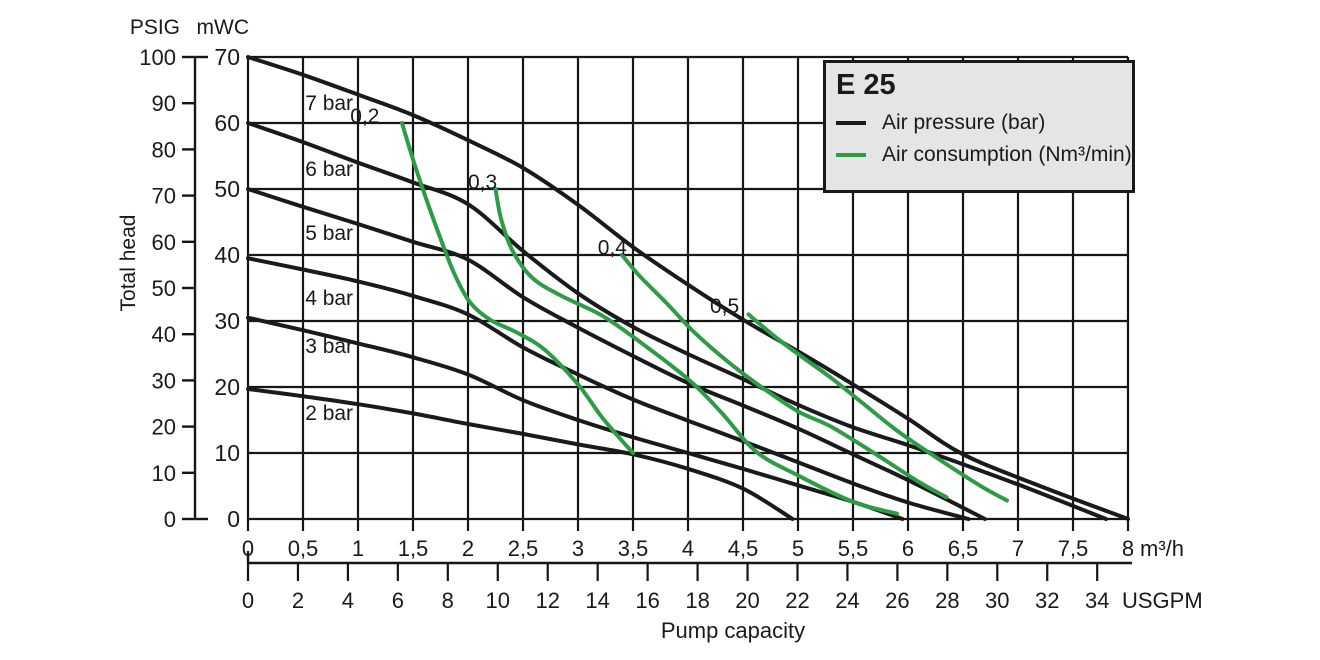 This screenshot has height=660, width=1320. Describe the element at coordinates (523, 548) in the screenshot. I see `svg-text: 2,5` at that location.